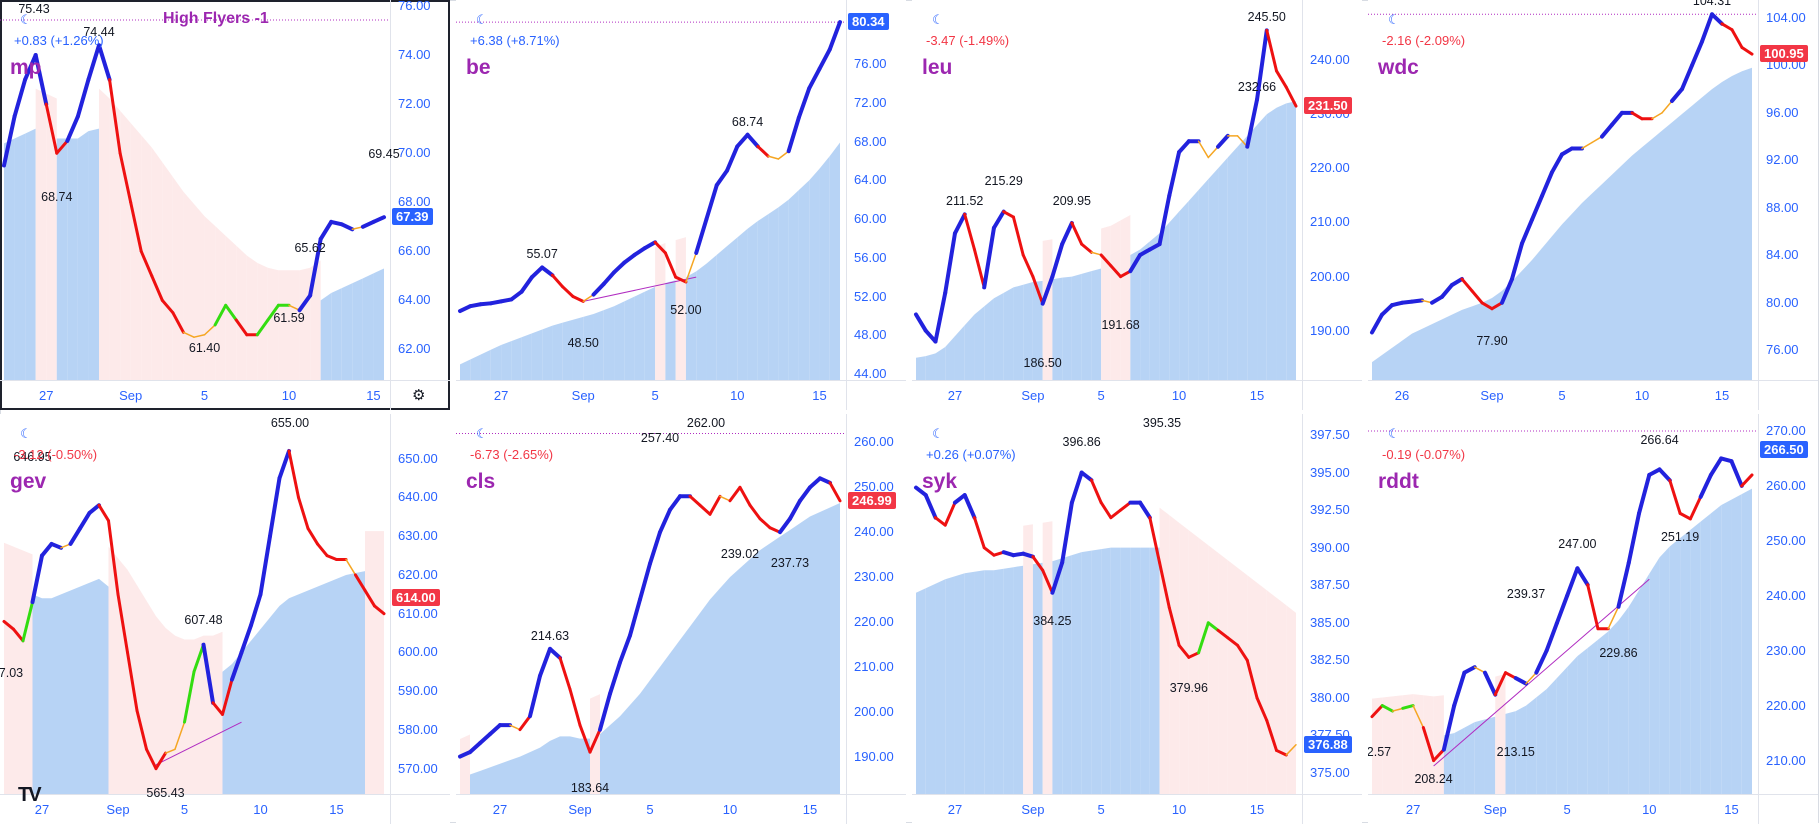  I want to click on price-annotation: 52.00, so click(686, 309).